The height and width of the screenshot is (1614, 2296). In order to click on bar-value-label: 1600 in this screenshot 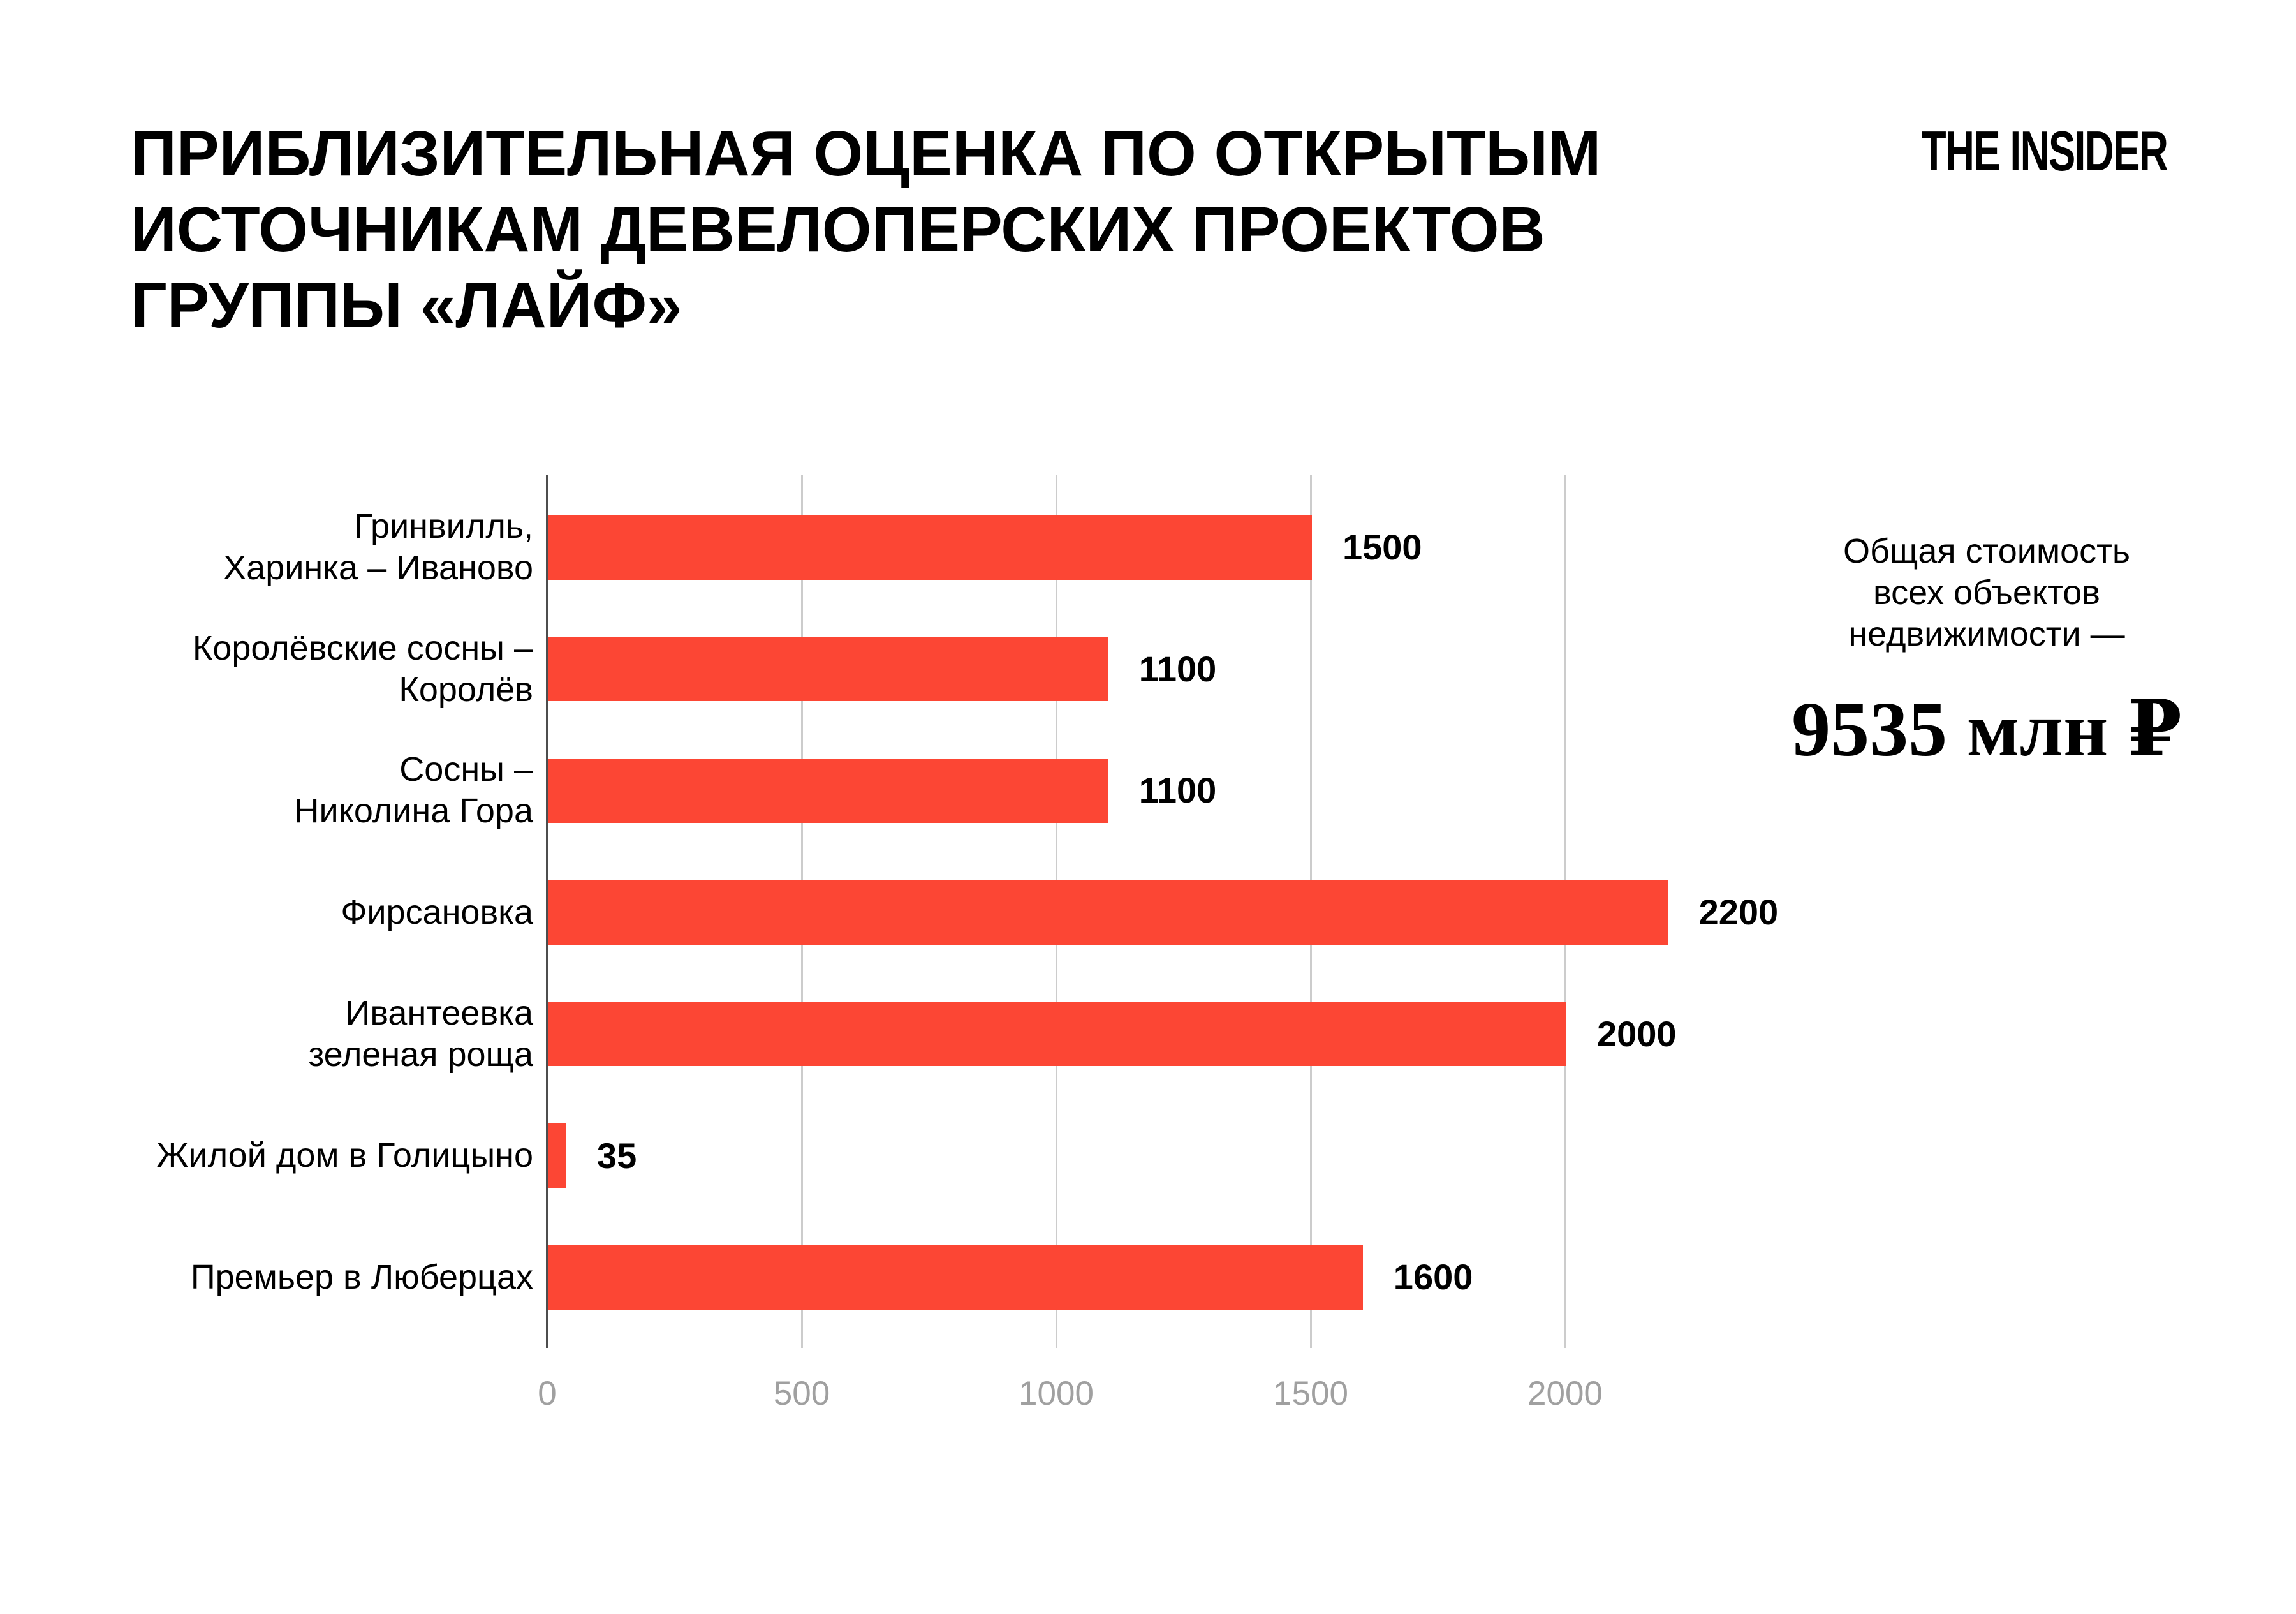, I will do `click(1433, 1277)`.